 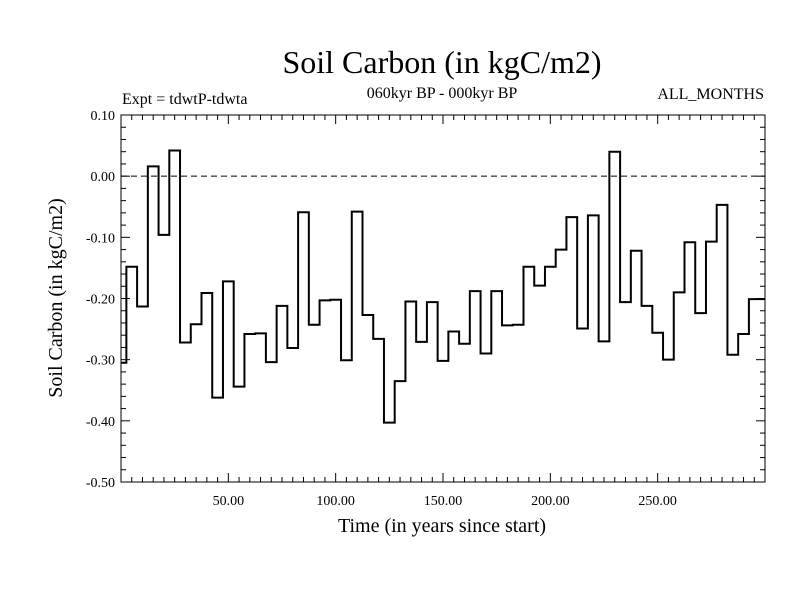 I want to click on x-tick-label: 150.00, so click(x=443, y=501).